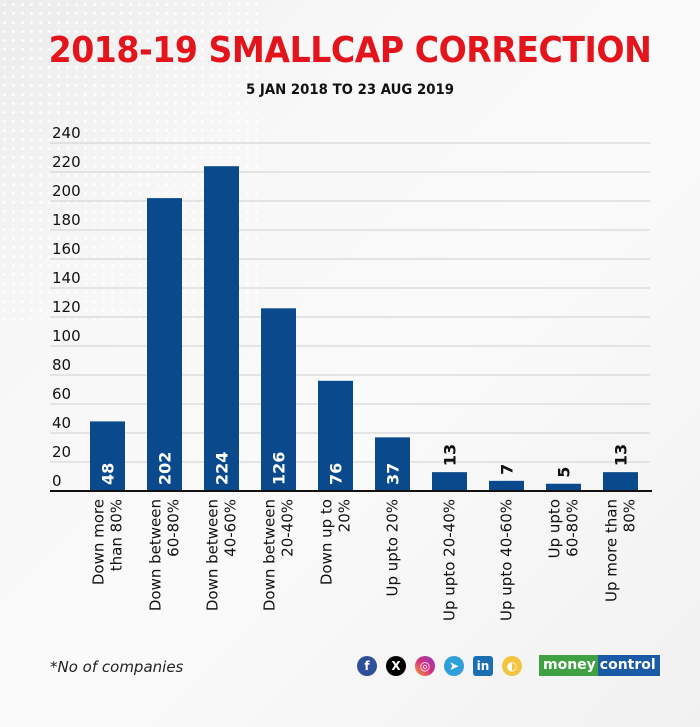 Image resolution: width=700 pixels, height=727 pixels. Describe the element at coordinates (568, 665) in the screenshot. I see `brand-money: money` at that location.